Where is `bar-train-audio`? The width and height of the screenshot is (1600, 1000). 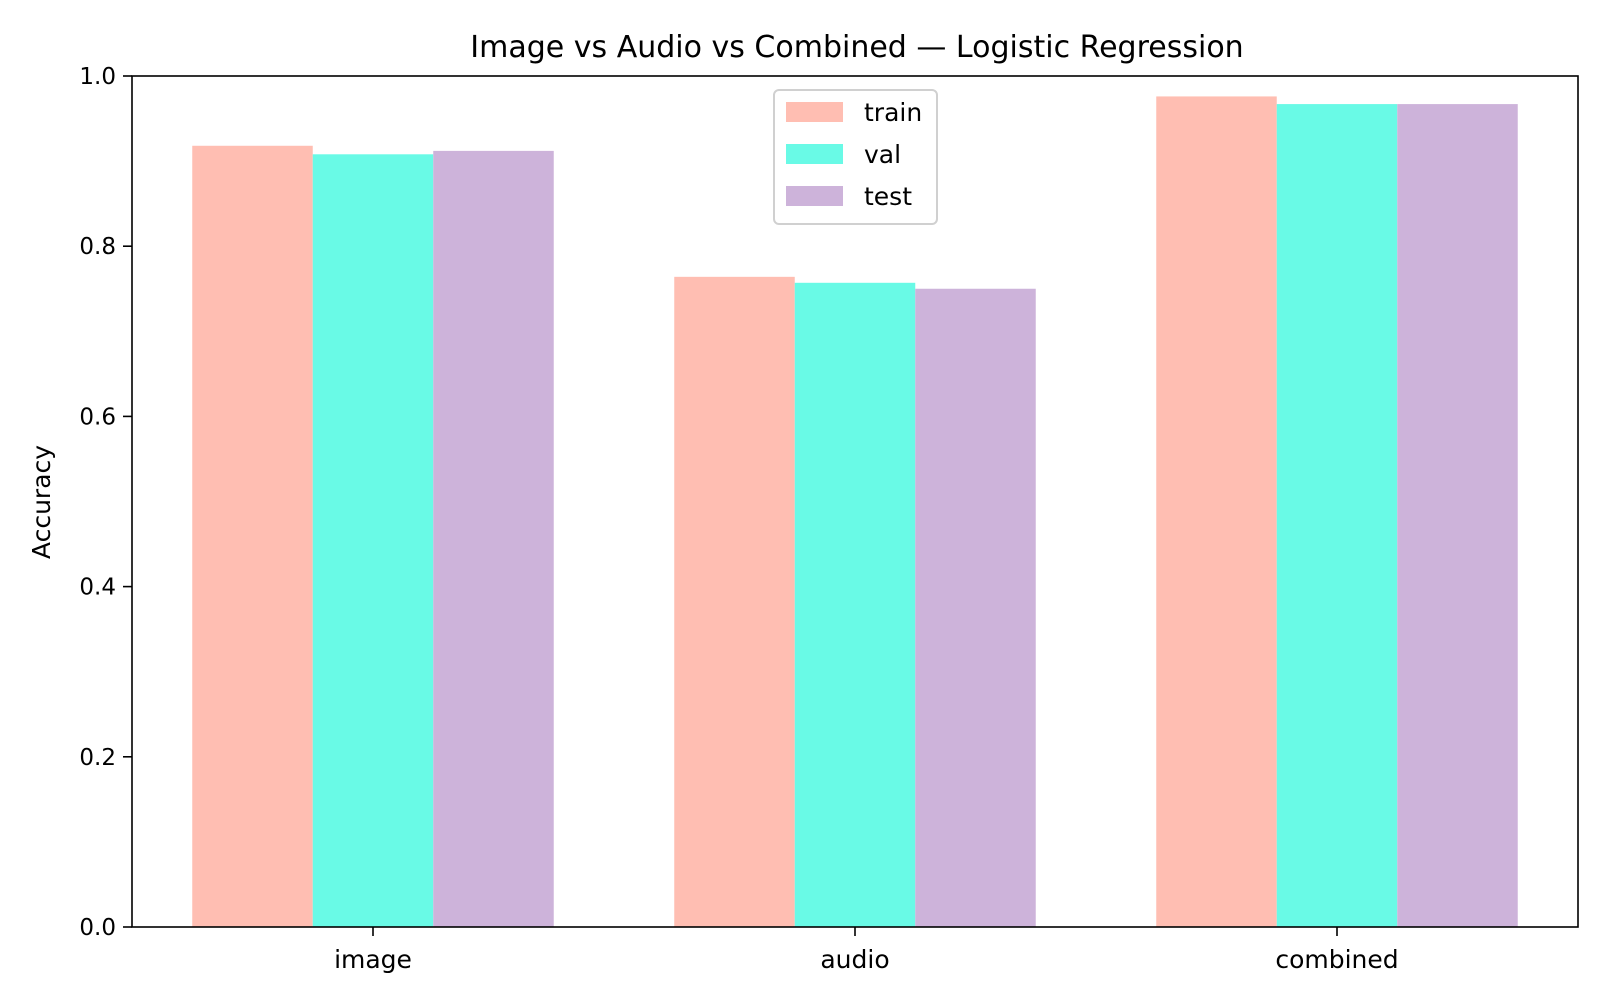
bar-train-audio is located at coordinates (734, 601).